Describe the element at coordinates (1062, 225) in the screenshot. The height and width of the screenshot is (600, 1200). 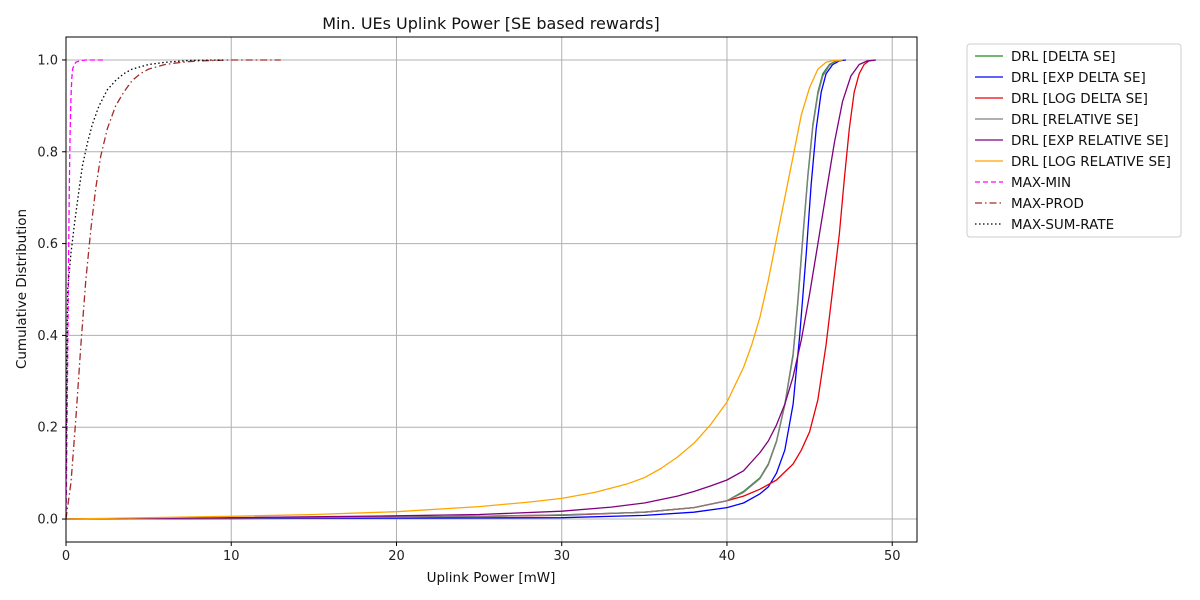
I see `legend-label: MAX-SUM-RATE` at that location.